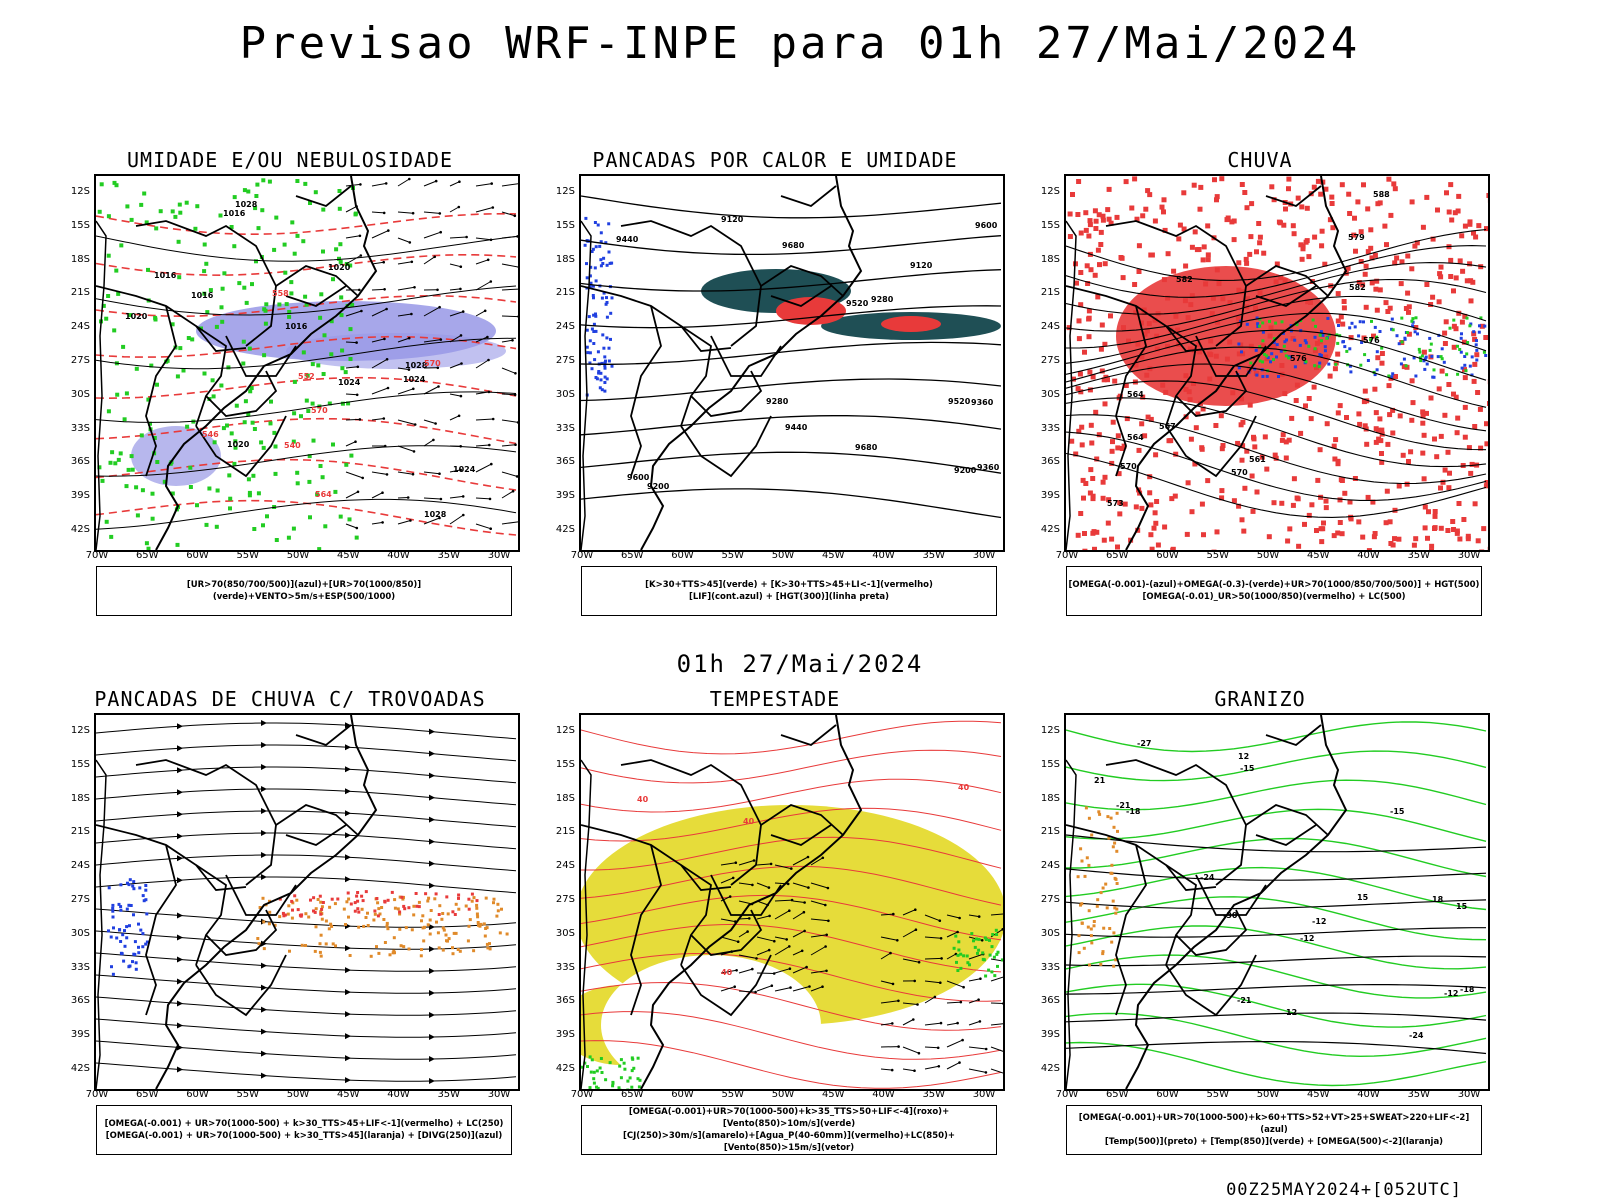  I want to click on panel-title: UMIDADE E/OU NEBULOSIDADE, so click(290, 160).